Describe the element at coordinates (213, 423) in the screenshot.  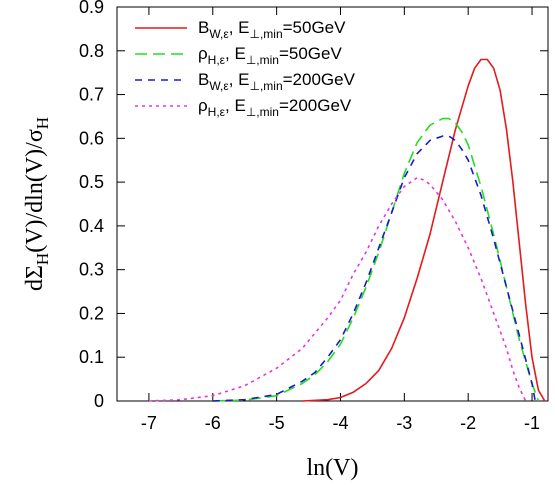
I see `x-tick-label: -6` at that location.